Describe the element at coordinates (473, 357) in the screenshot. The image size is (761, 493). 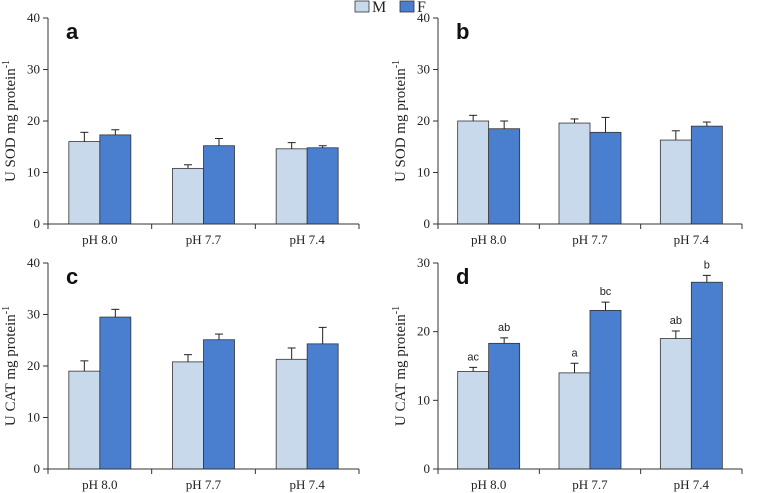
I see `significance-label: ac` at that location.